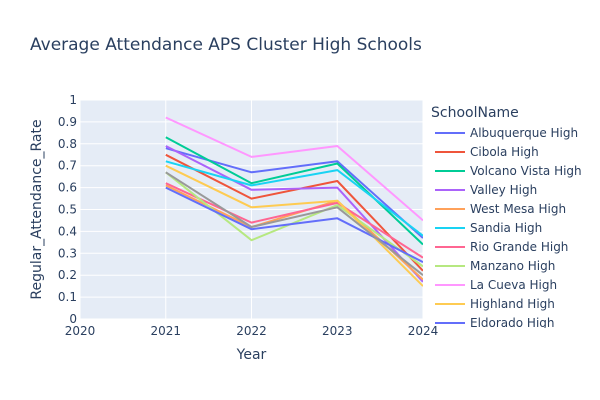  What do you see at coordinates (67, 231) in the screenshot?
I see `y-tick-label: 0.4` at bounding box center [67, 231].